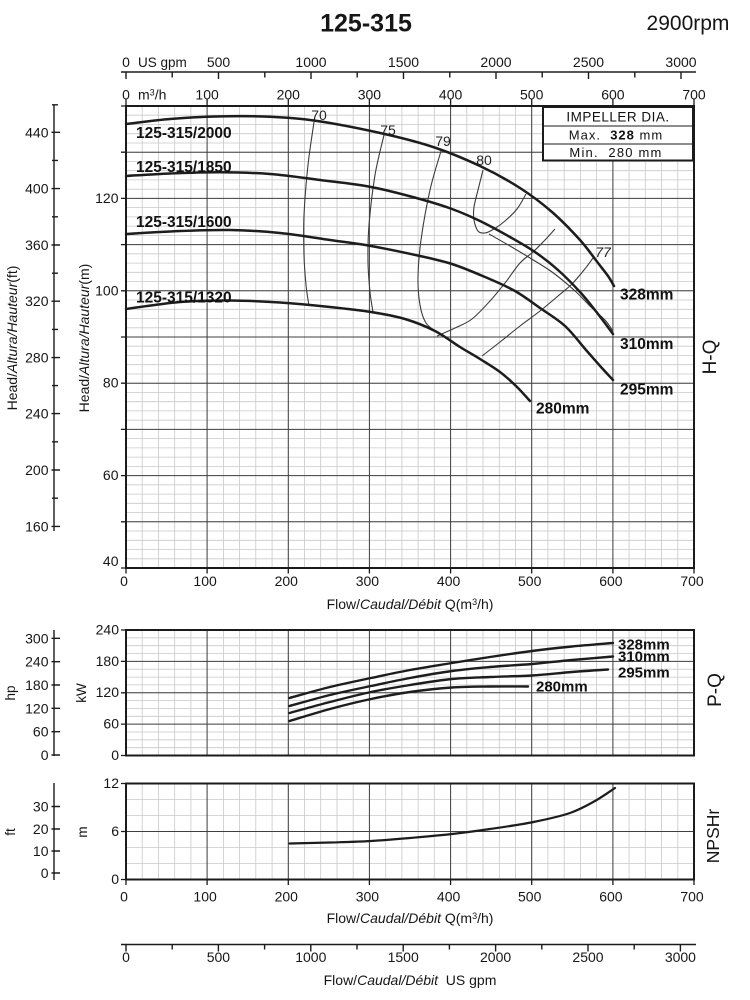  Describe the element at coordinates (84, 338) in the screenshot. I see `svg-text: Head/Altura/Hauteur(m)` at that location.